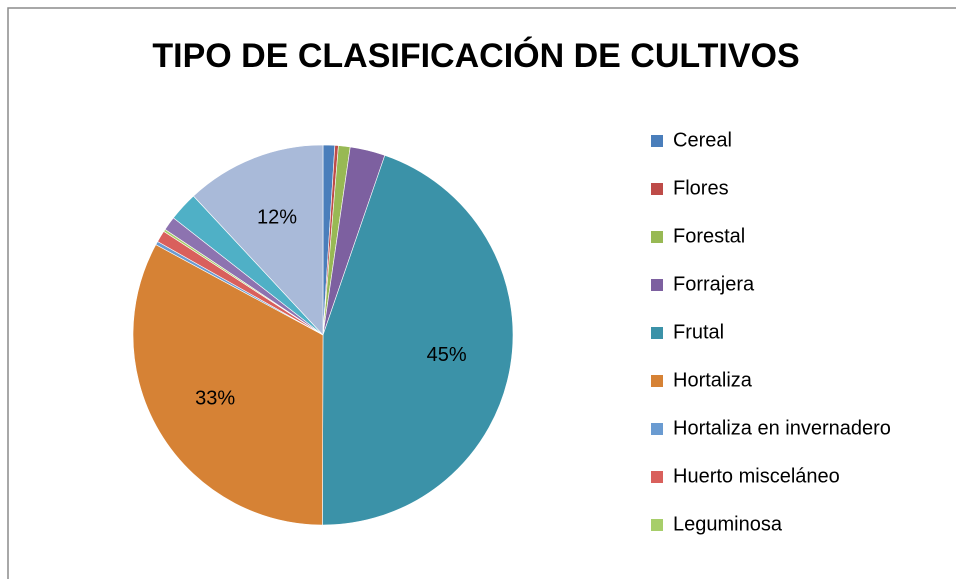  Describe the element at coordinates (714, 284) in the screenshot. I see `legend-label: Forrajera` at that location.